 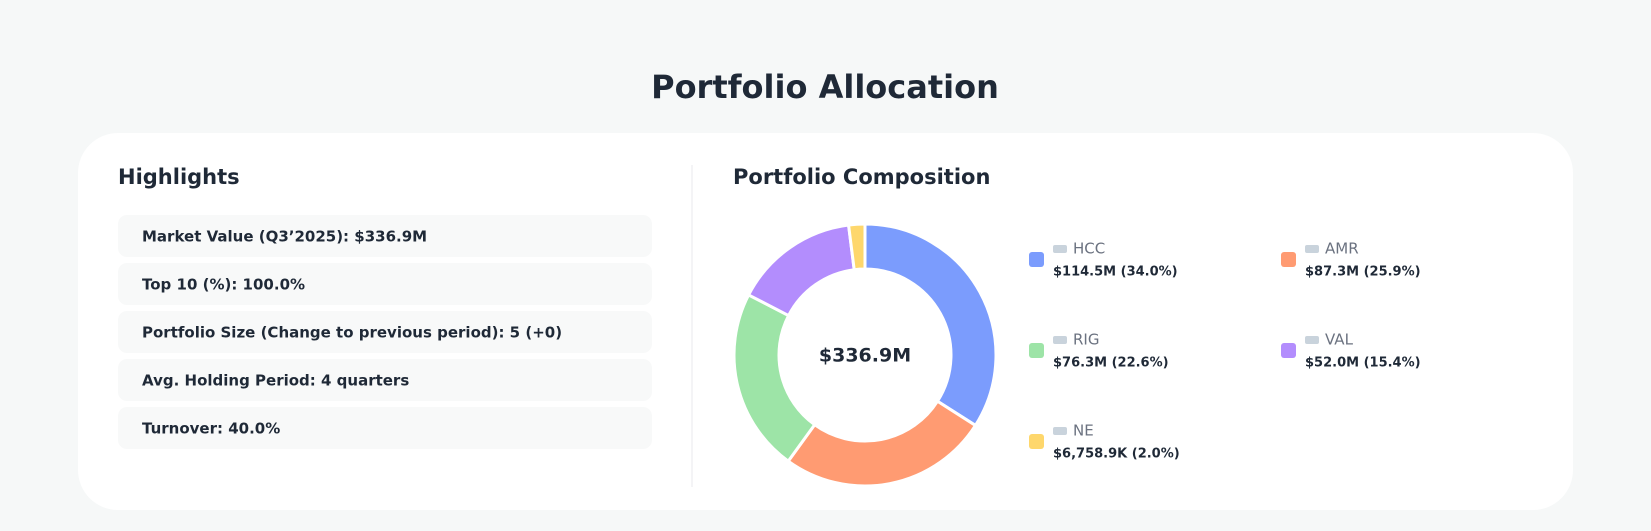 I want to click on legend-name: VAL, so click(x=1339, y=340).